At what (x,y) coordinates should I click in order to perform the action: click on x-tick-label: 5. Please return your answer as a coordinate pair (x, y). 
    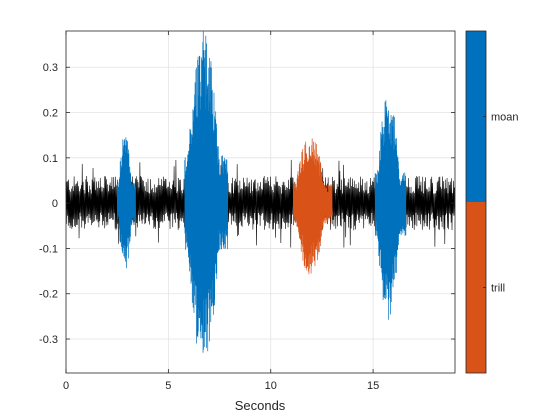
    Looking at the image, I should click on (168, 386).